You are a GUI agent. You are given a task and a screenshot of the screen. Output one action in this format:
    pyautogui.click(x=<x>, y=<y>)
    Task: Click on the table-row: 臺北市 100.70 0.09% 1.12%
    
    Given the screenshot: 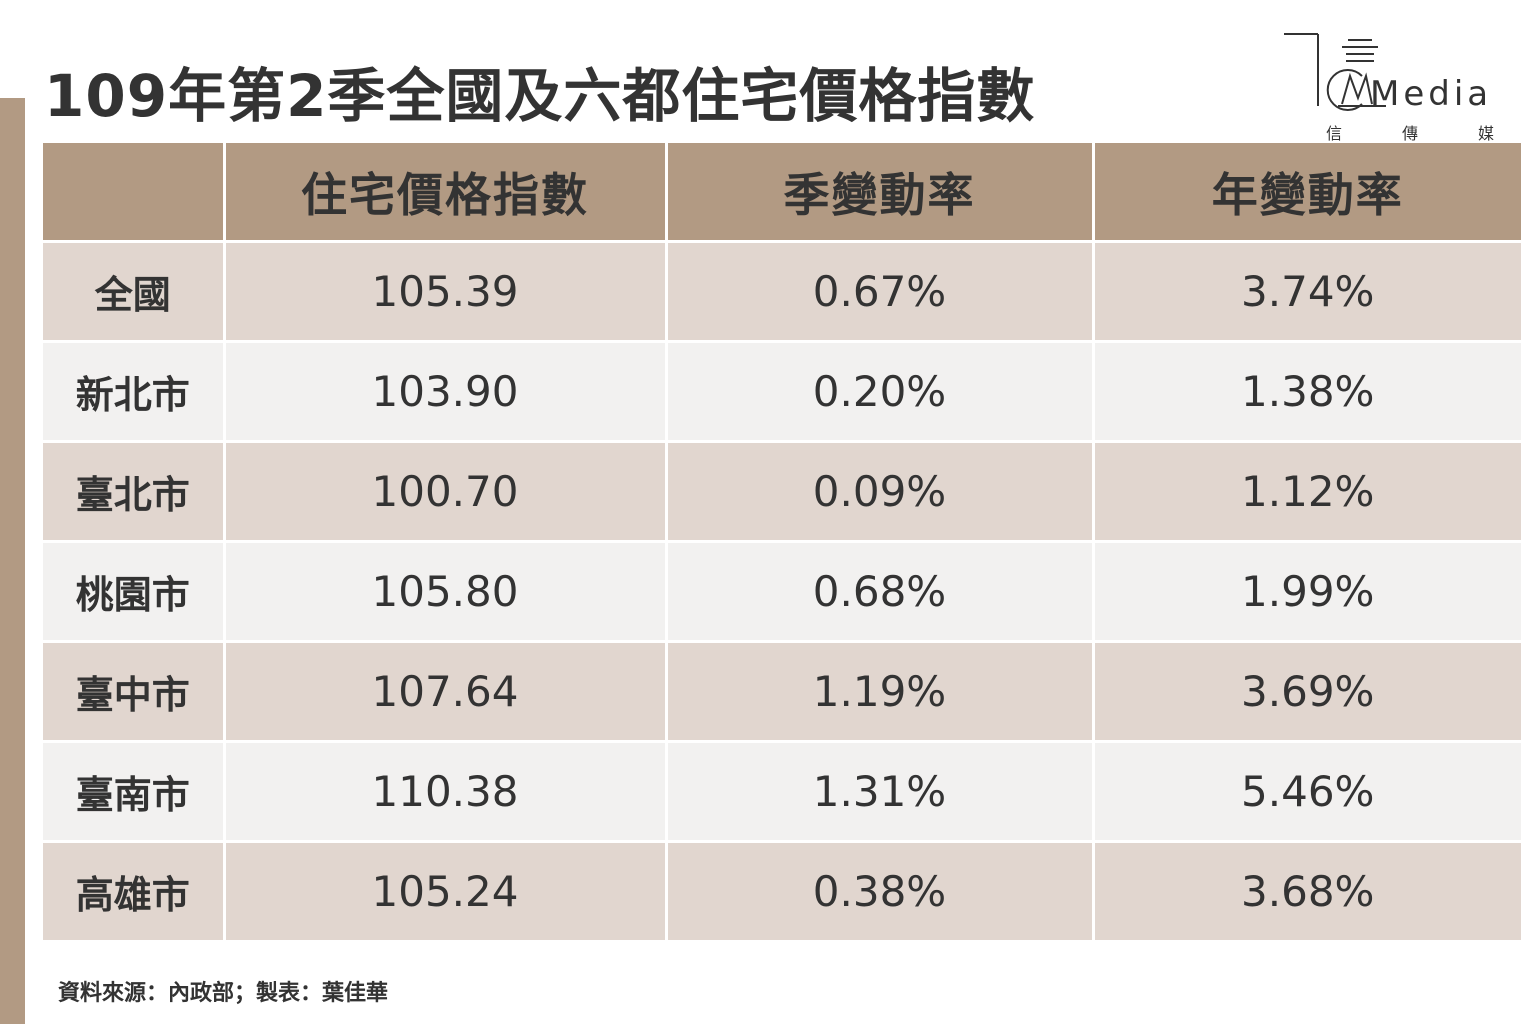 What is the action you would take?
    pyautogui.click(x=782, y=492)
    